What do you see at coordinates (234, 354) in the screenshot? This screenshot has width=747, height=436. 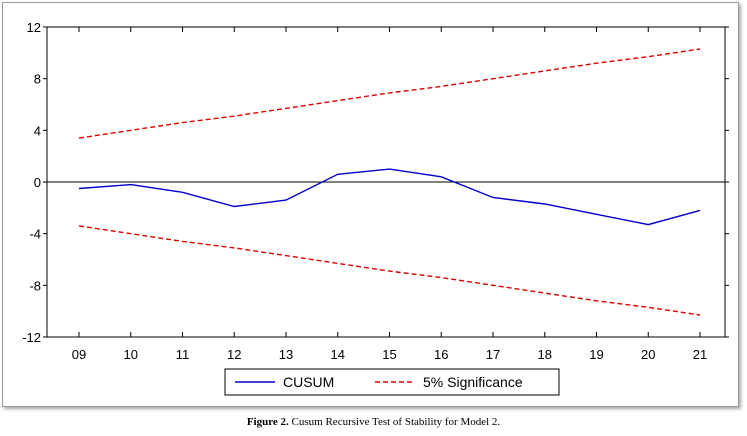 I see `x-tick-label: 12` at bounding box center [234, 354].